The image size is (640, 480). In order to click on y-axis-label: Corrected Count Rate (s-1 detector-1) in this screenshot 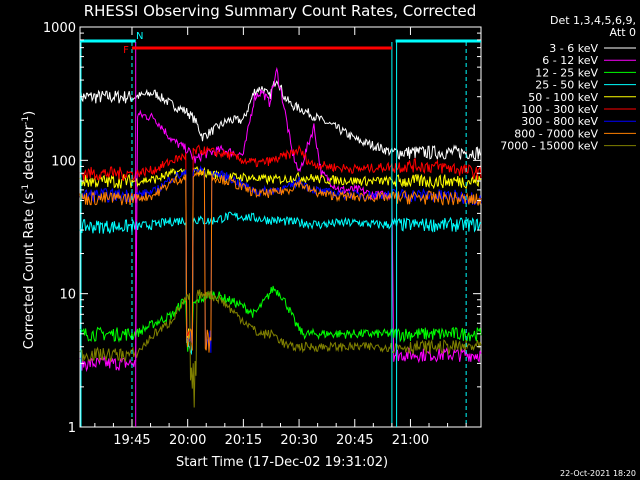, I will do `click(29, 230)`.